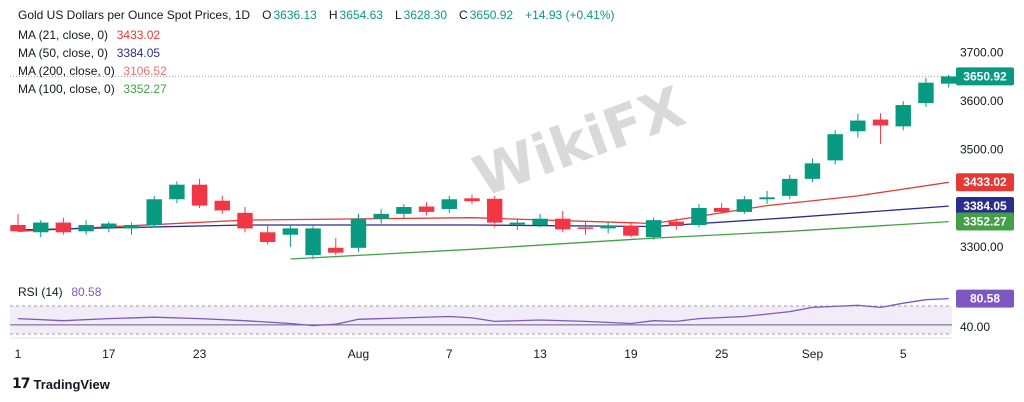 The image size is (1024, 402). What do you see at coordinates (295, 15) in the screenshot?
I see `open-value: 3636.13` at bounding box center [295, 15].